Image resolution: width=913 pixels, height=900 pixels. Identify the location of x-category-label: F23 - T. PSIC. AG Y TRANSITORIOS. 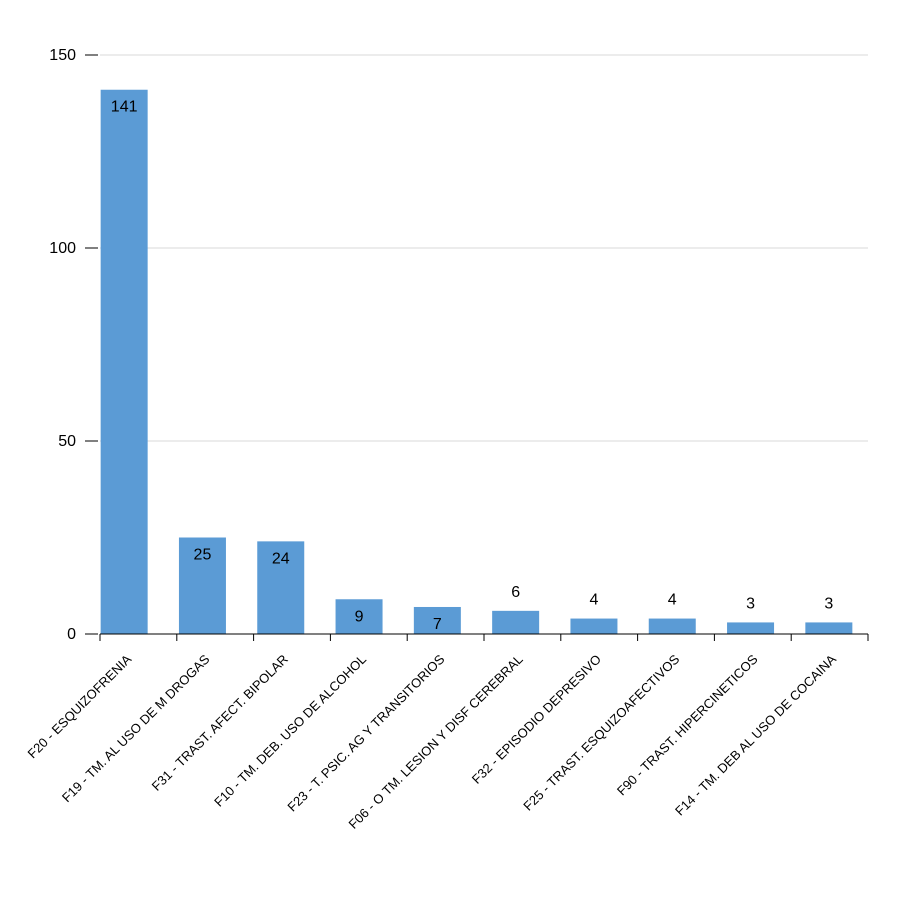
(365, 732).